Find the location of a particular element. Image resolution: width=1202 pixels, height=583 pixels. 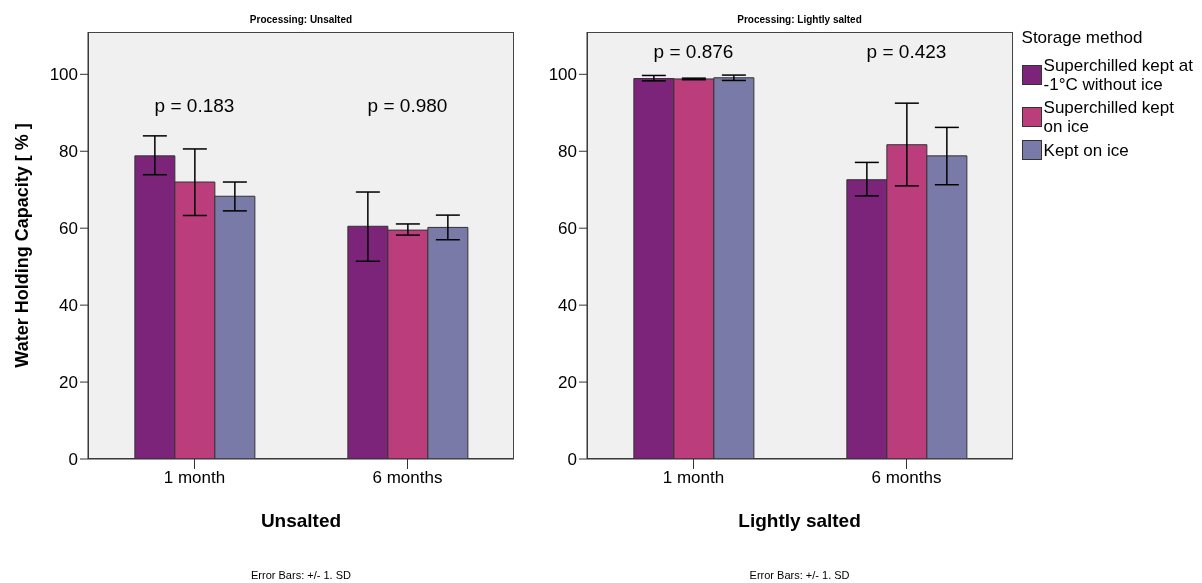

x-axis-title: Unsalted is located at coordinates (301, 521).